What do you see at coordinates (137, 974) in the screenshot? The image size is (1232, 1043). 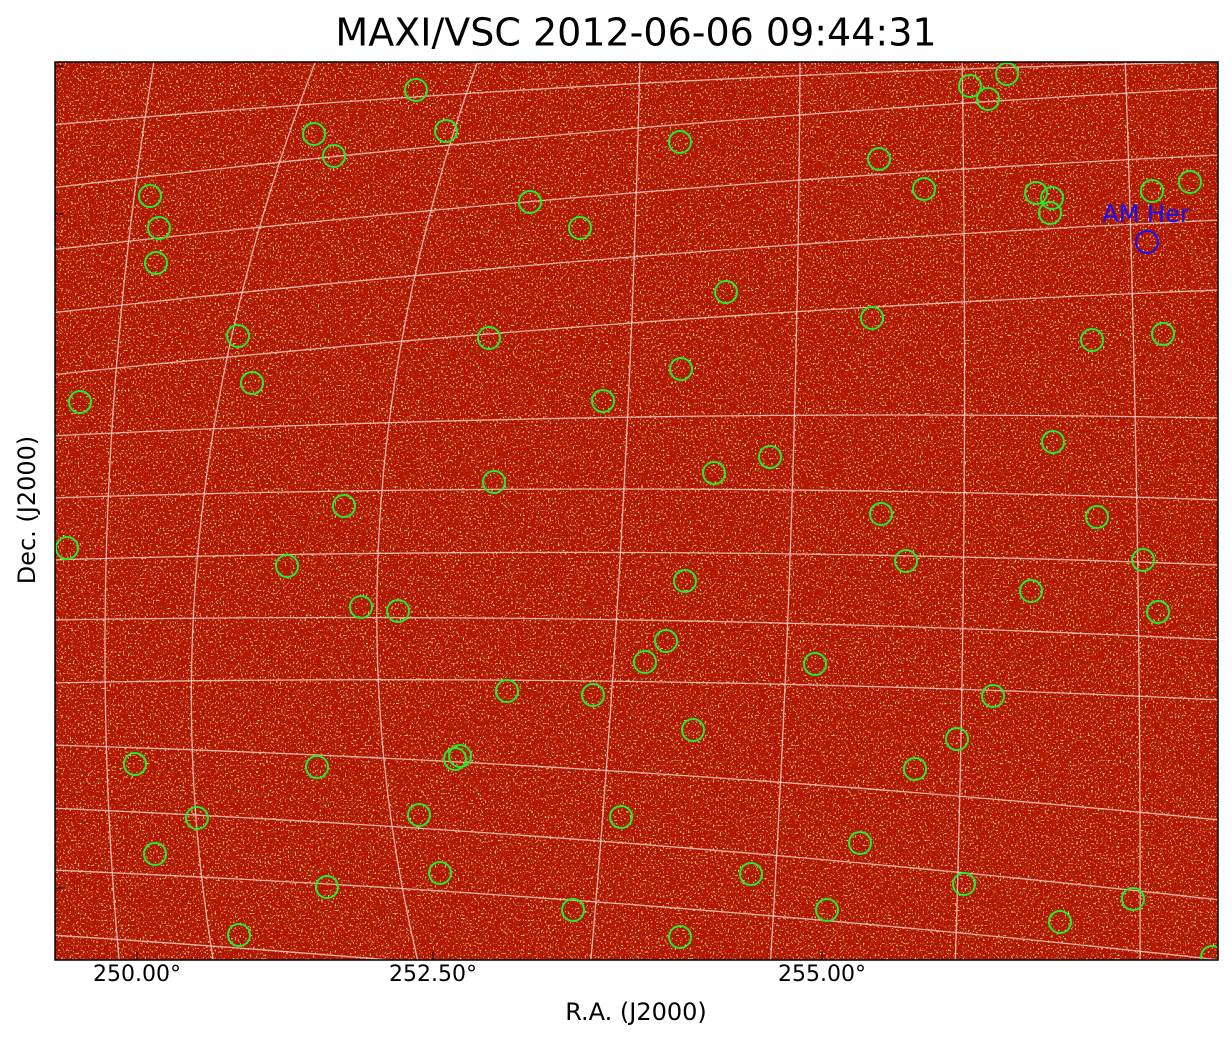 I see `x-tick-label: 250.00°` at bounding box center [137, 974].